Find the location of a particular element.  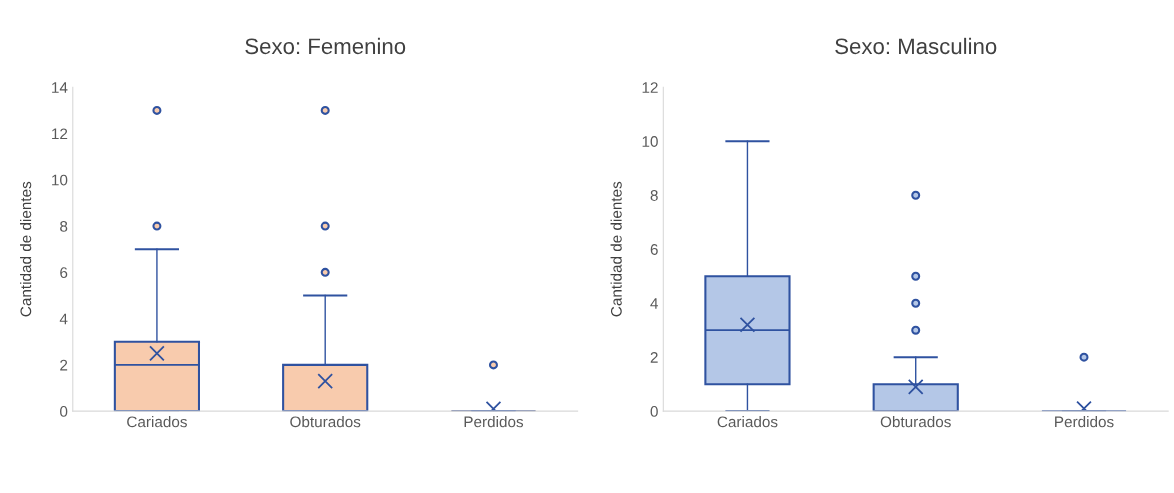

chart-title: Sexo: Femenino is located at coordinates (325, 46).